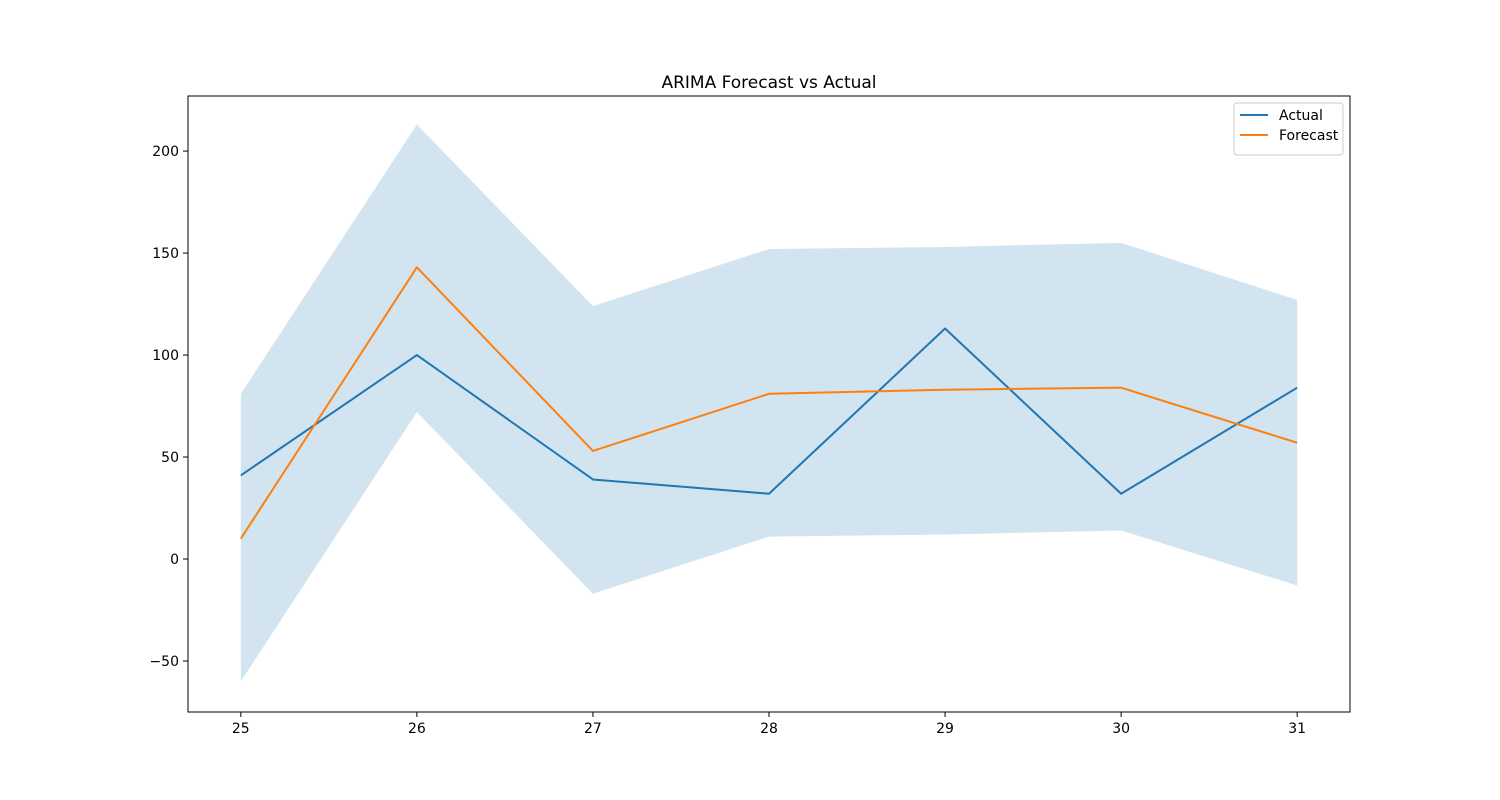 This screenshot has height=800, width=1500. I want to click on y-axis: −50 0 50 100 150 200, so click(168, 407).